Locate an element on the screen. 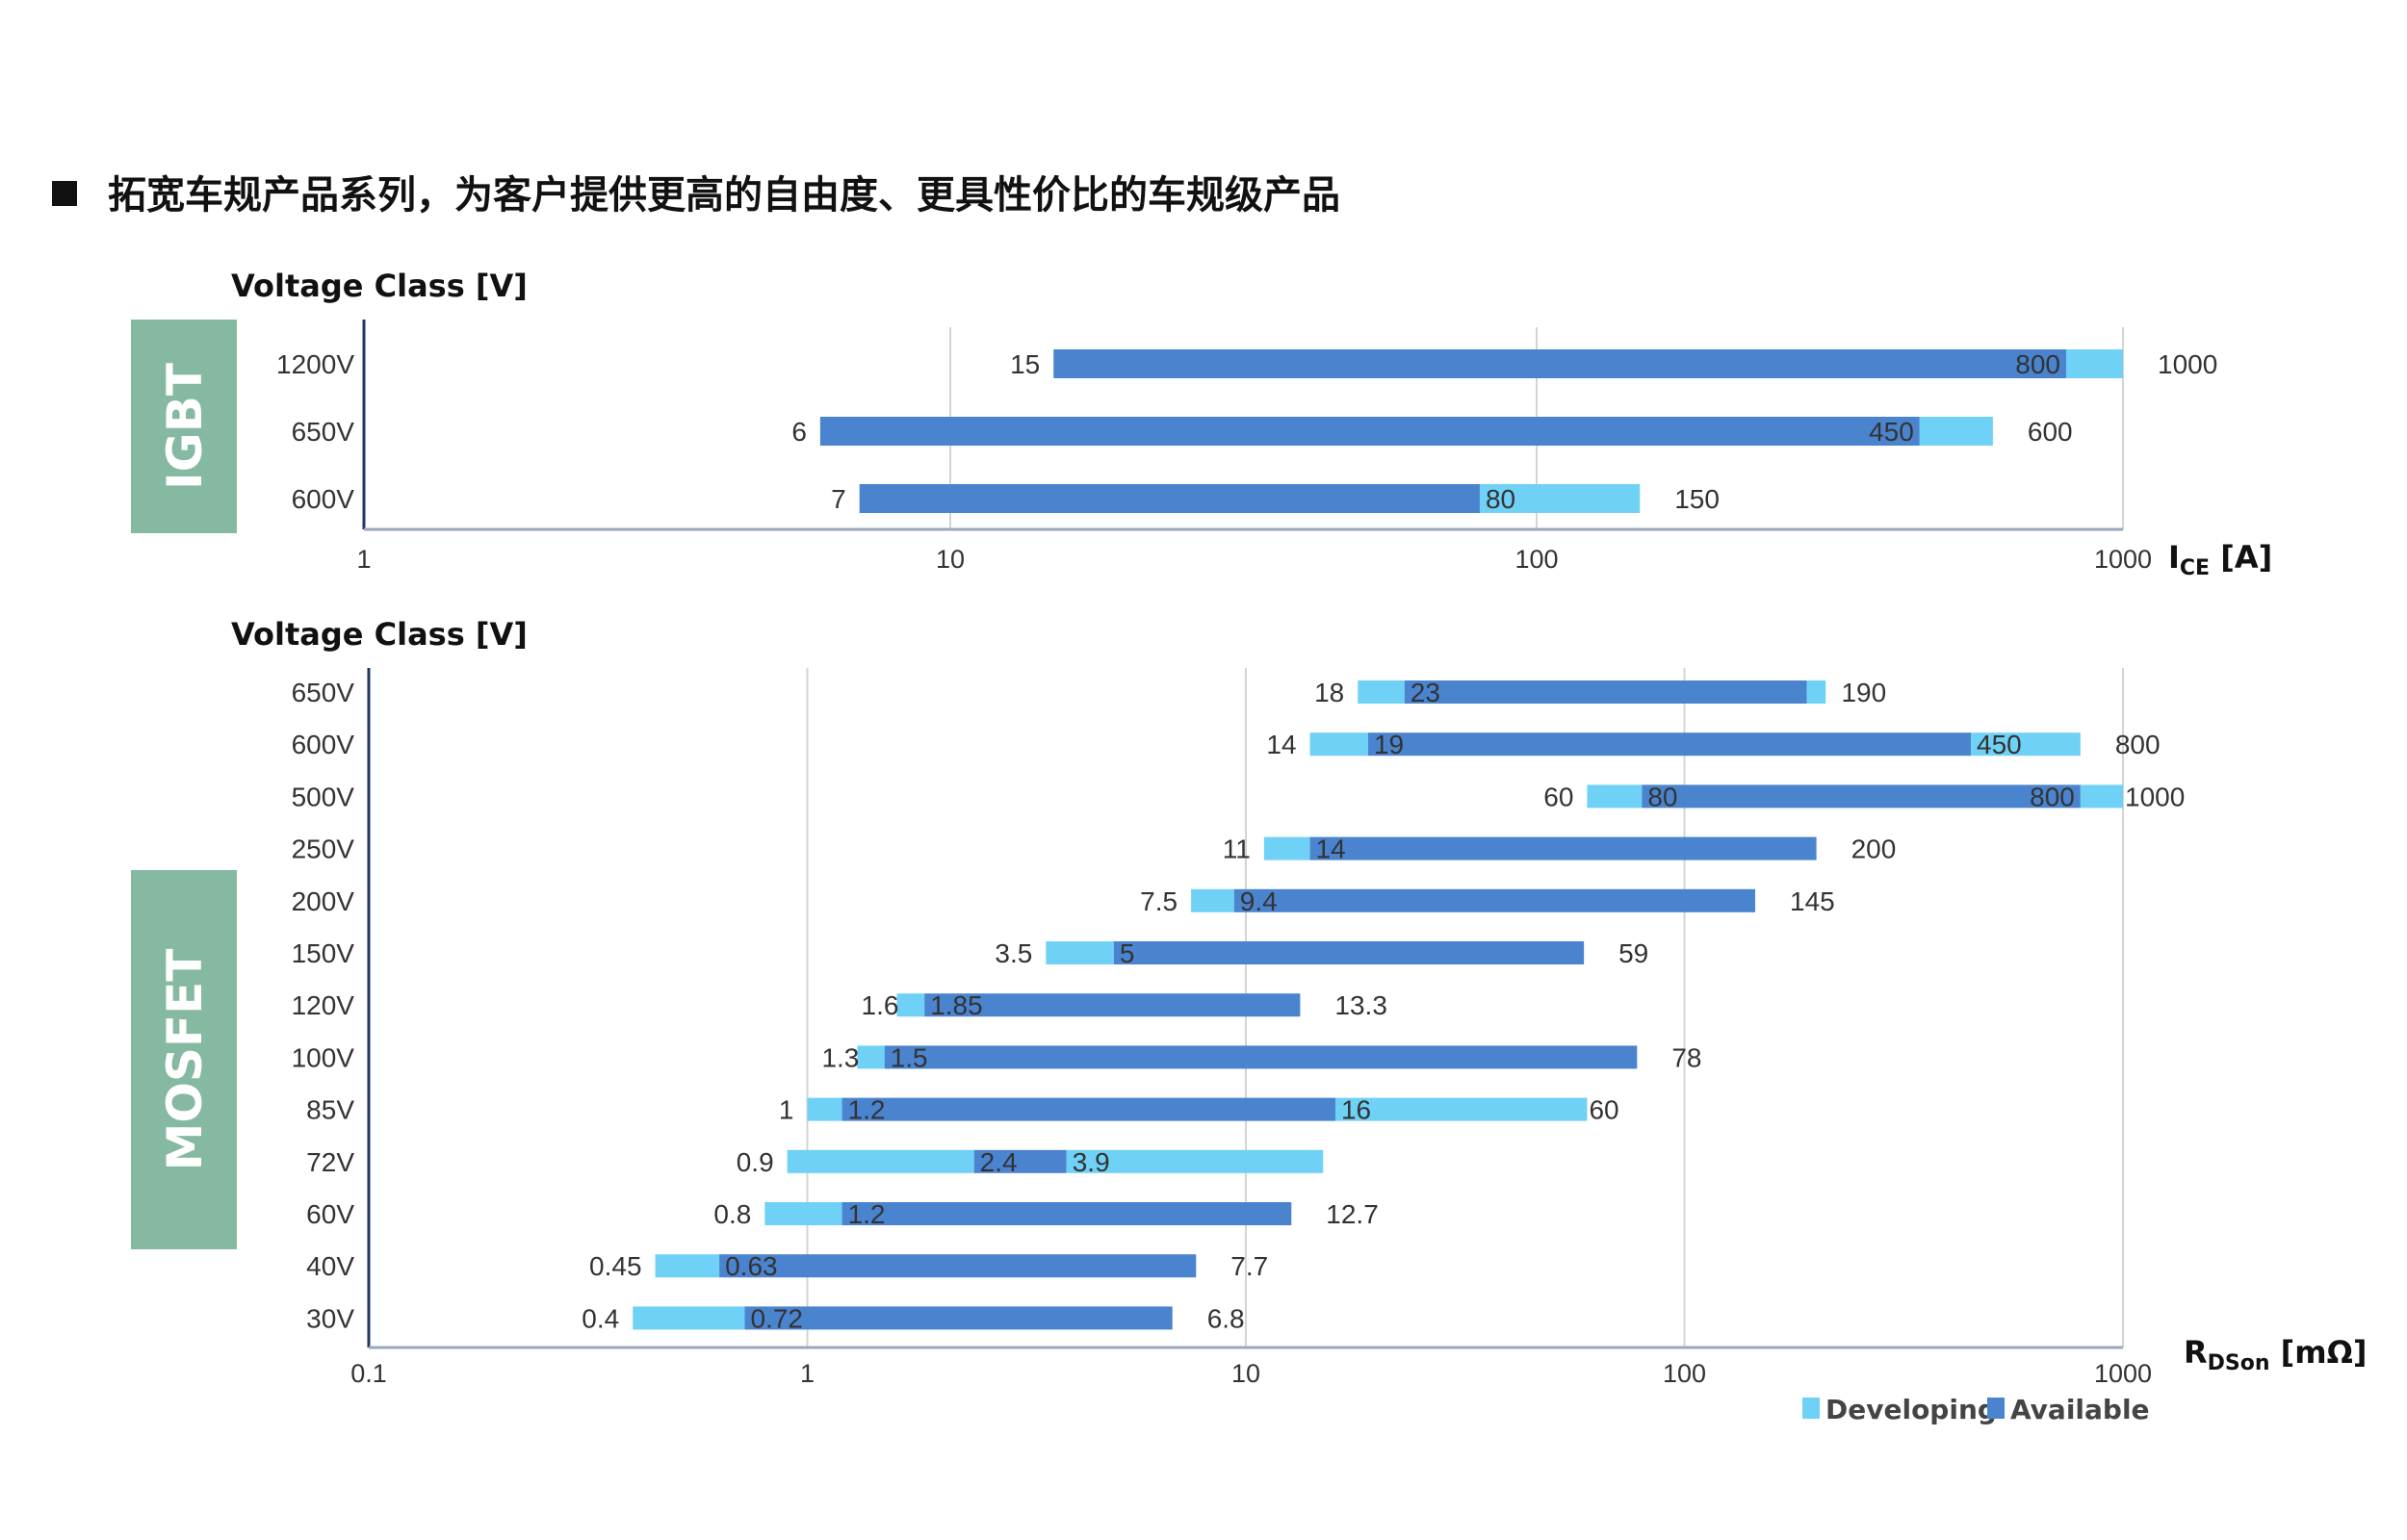 This screenshot has width=2407, height=1540. igbt-y-axis-title: Voltage Class [V] is located at coordinates (379, 286).